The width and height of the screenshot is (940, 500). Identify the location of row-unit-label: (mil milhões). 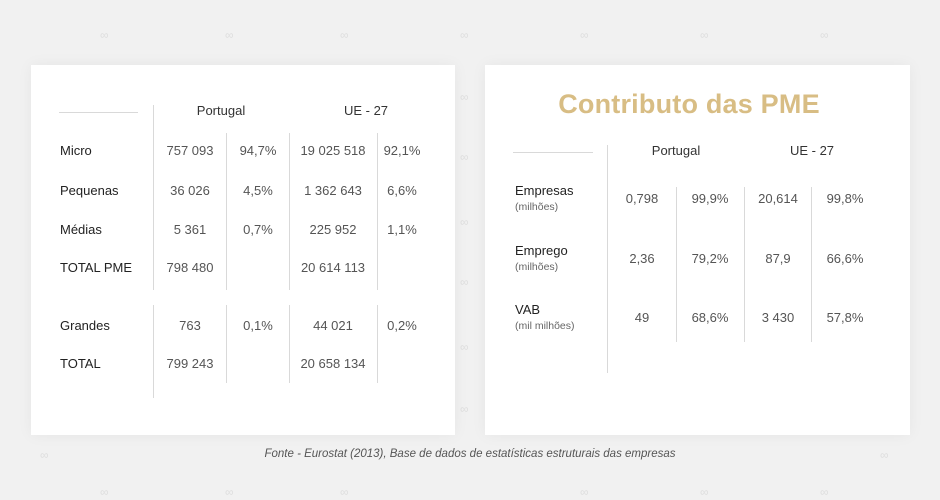
(545, 326).